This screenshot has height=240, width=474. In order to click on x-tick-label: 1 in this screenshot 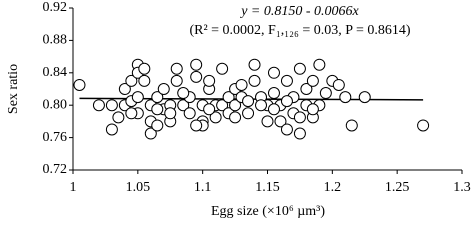, I will do `click(73, 187)`.